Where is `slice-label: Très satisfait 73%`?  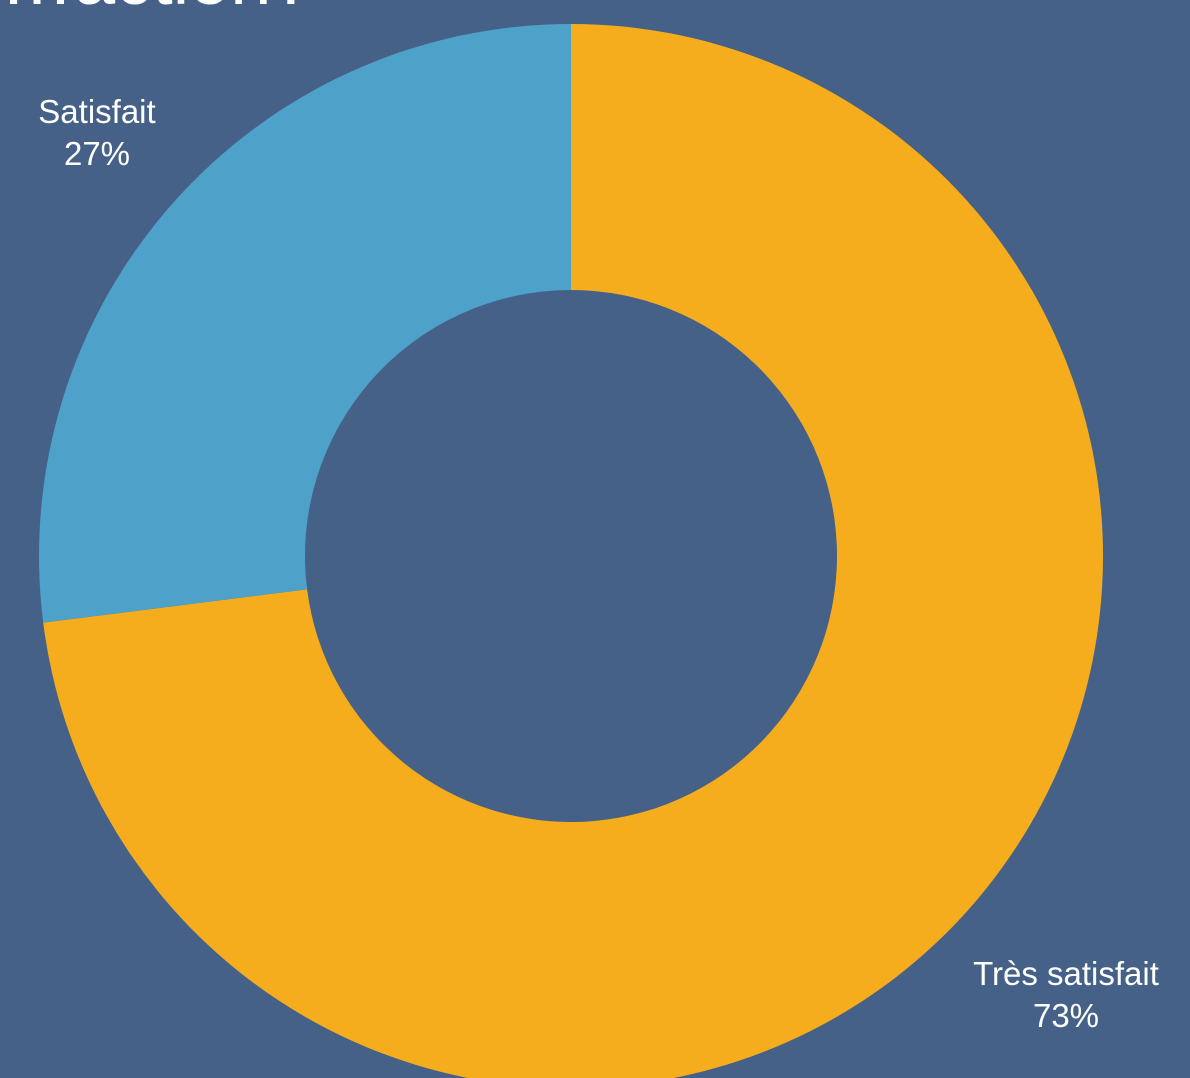
slice-label: Très satisfait 73% is located at coordinates (1066, 994).